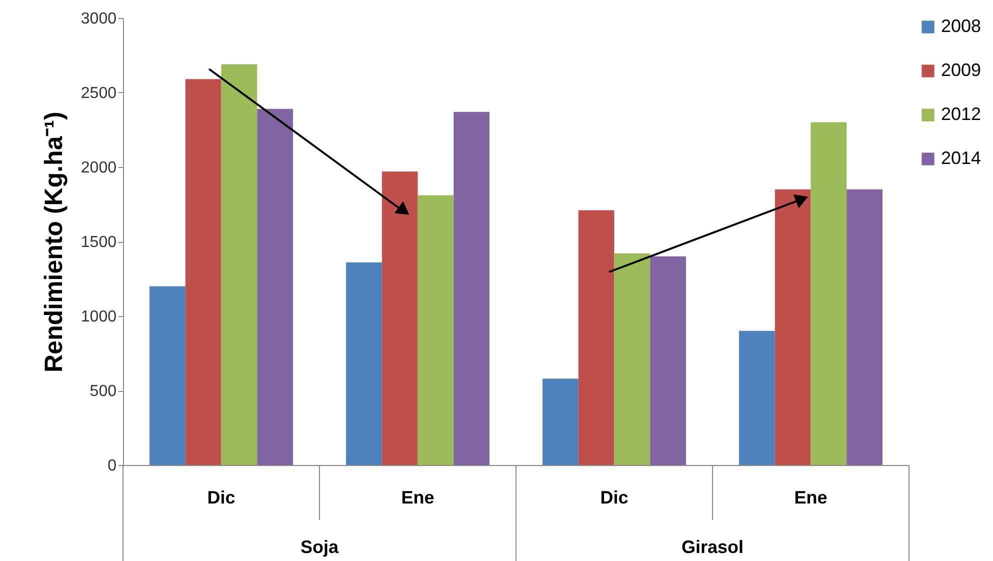  Describe the element at coordinates (98, 93) in the screenshot. I see `y-tick-label: 2500` at that location.